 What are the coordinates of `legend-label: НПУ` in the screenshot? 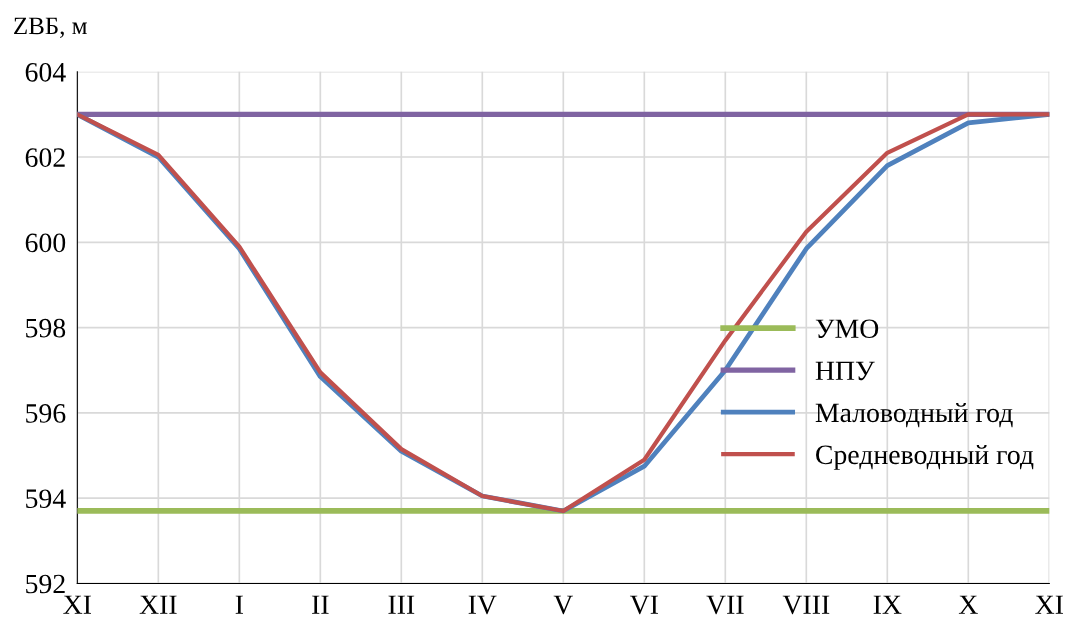 It's located at (845, 371).